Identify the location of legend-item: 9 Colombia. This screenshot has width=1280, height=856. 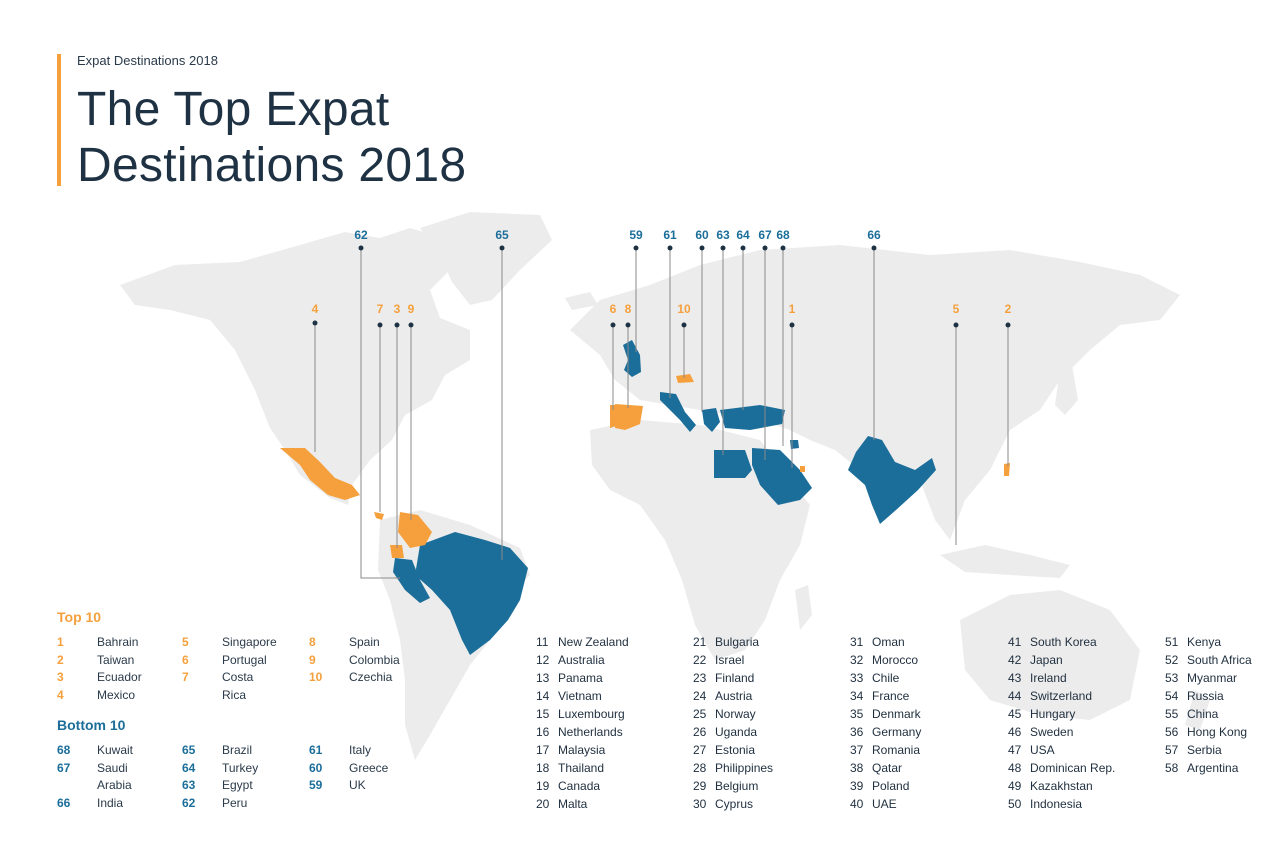
(354, 661).